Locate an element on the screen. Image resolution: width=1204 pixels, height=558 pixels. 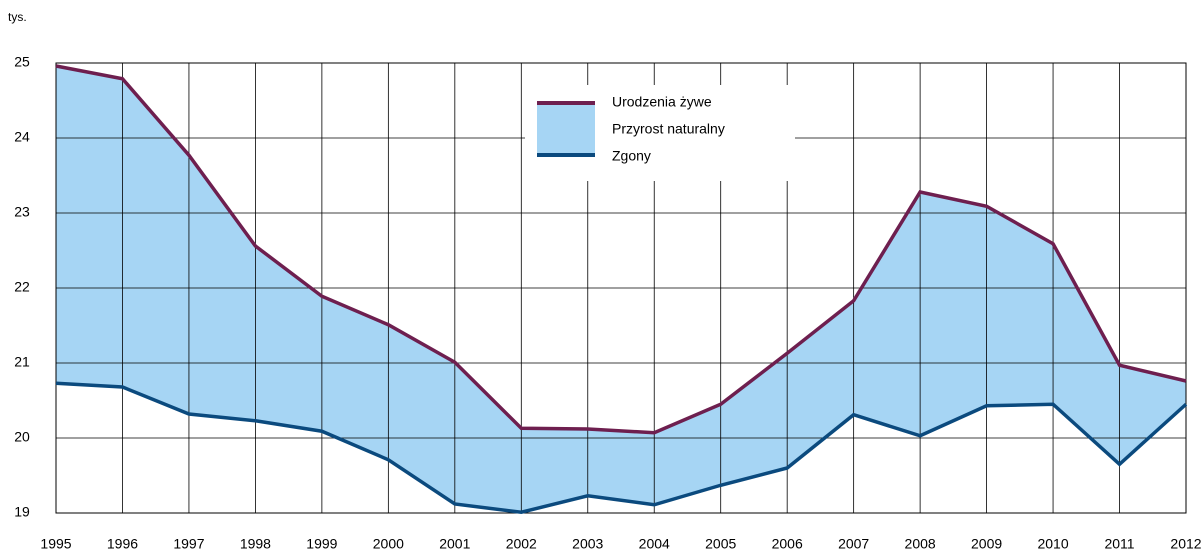
x-tick-label: 2008 is located at coordinates (920, 544).